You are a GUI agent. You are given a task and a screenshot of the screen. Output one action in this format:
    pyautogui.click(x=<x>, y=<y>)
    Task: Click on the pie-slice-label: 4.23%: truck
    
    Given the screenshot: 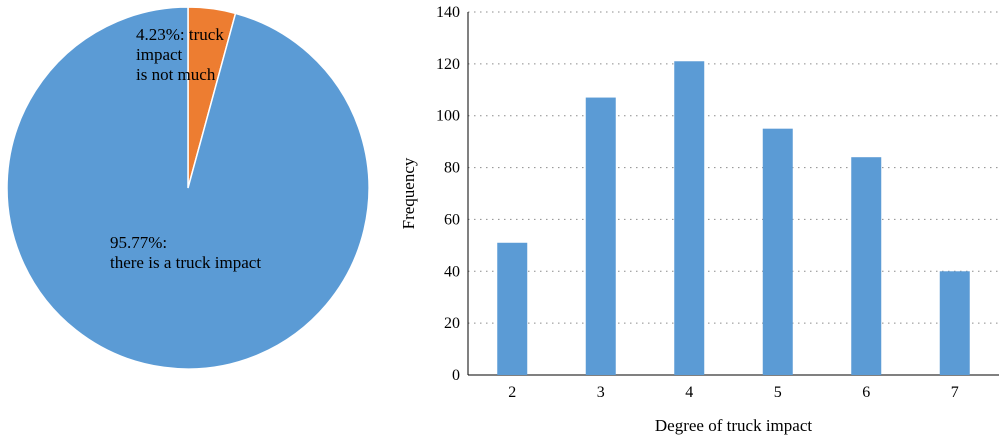 What is the action you would take?
    pyautogui.click(x=180, y=34)
    